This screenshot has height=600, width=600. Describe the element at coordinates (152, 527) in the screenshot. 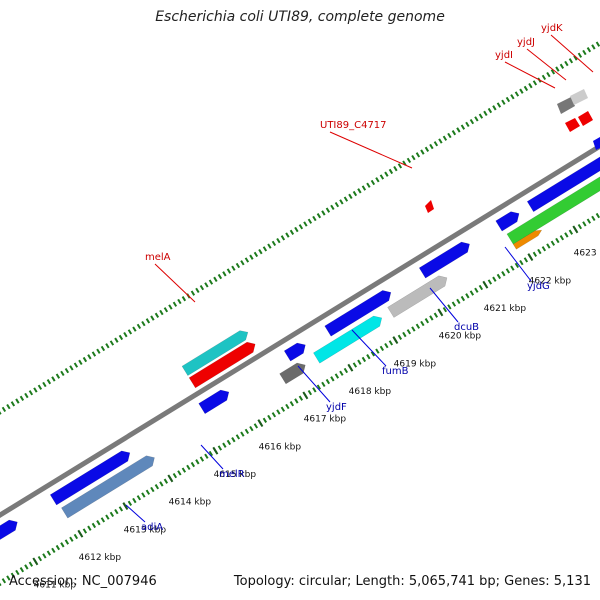

I see `gene-label: adiA` at that location.